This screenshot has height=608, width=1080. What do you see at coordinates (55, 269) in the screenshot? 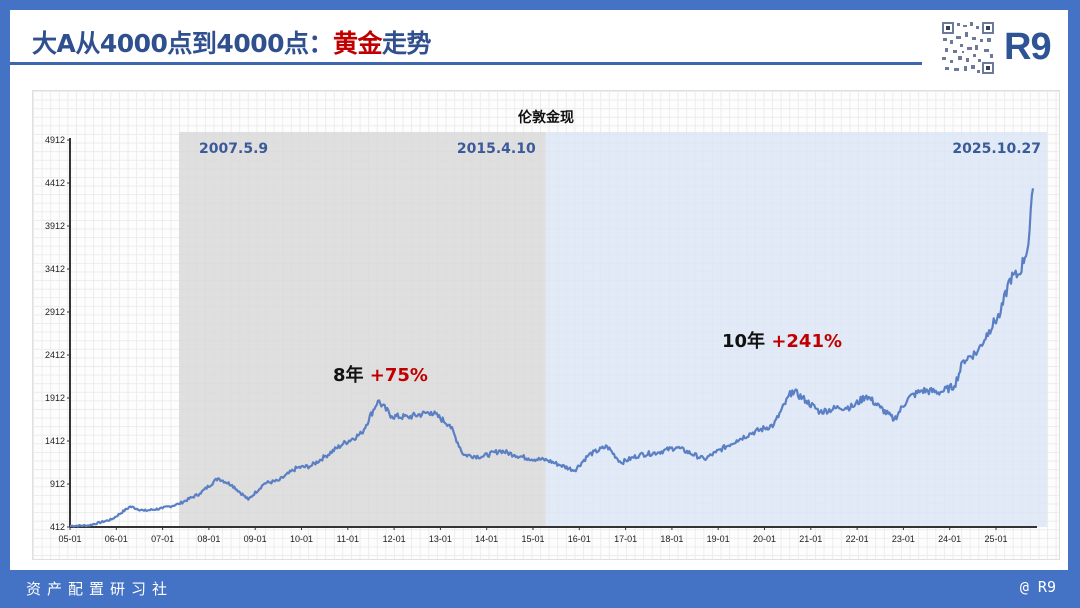
I see `y-tick-label: 3412` at bounding box center [55, 269].